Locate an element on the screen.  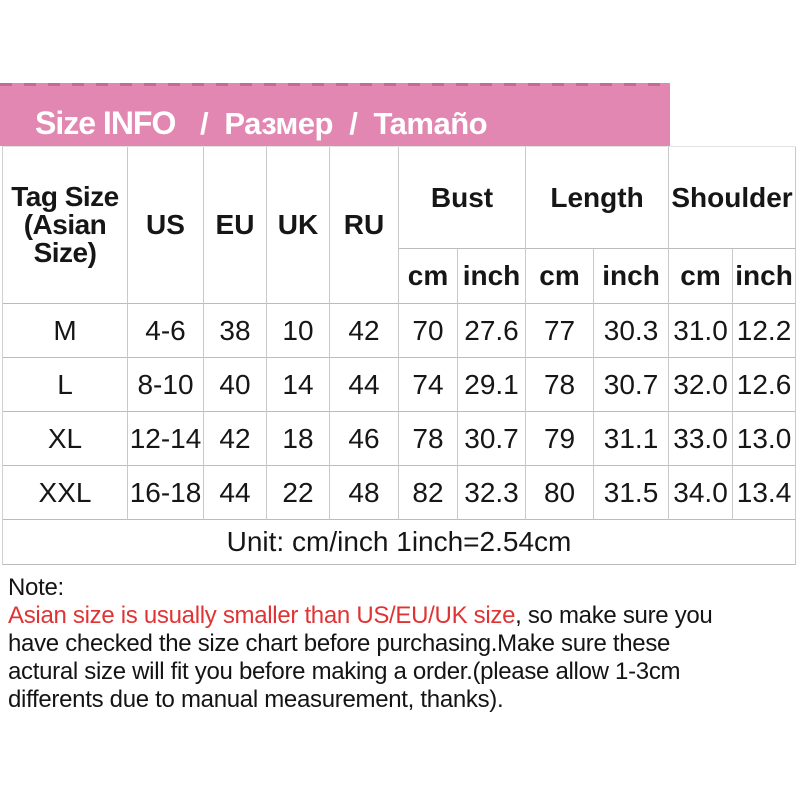
cell-m-uk: 10 is located at coordinates (298, 331).